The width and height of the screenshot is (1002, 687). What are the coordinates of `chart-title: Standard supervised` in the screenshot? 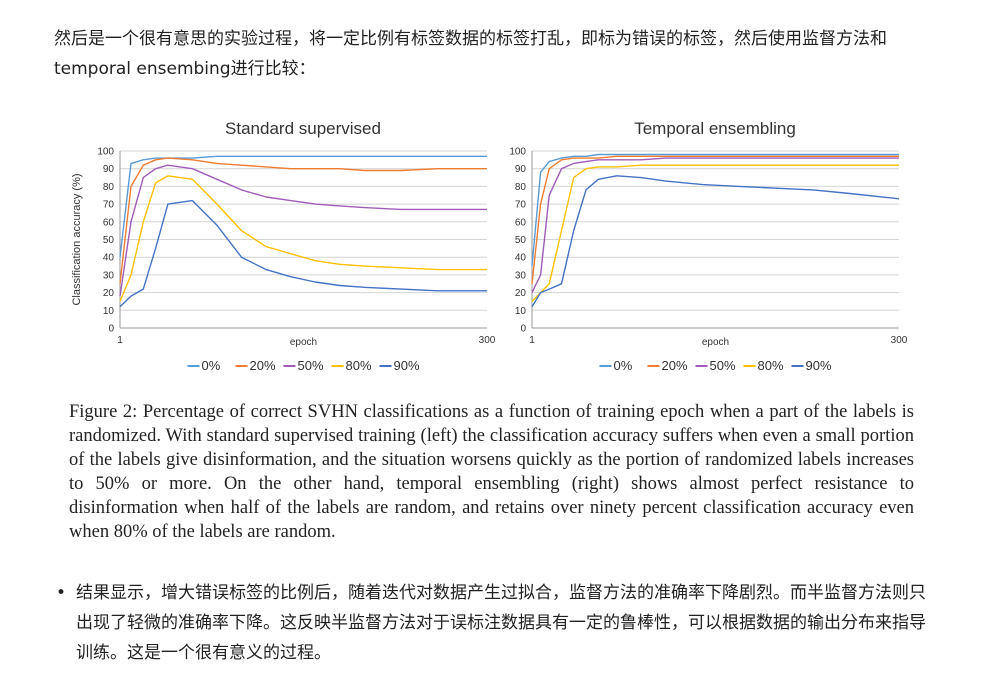 It's located at (303, 128).